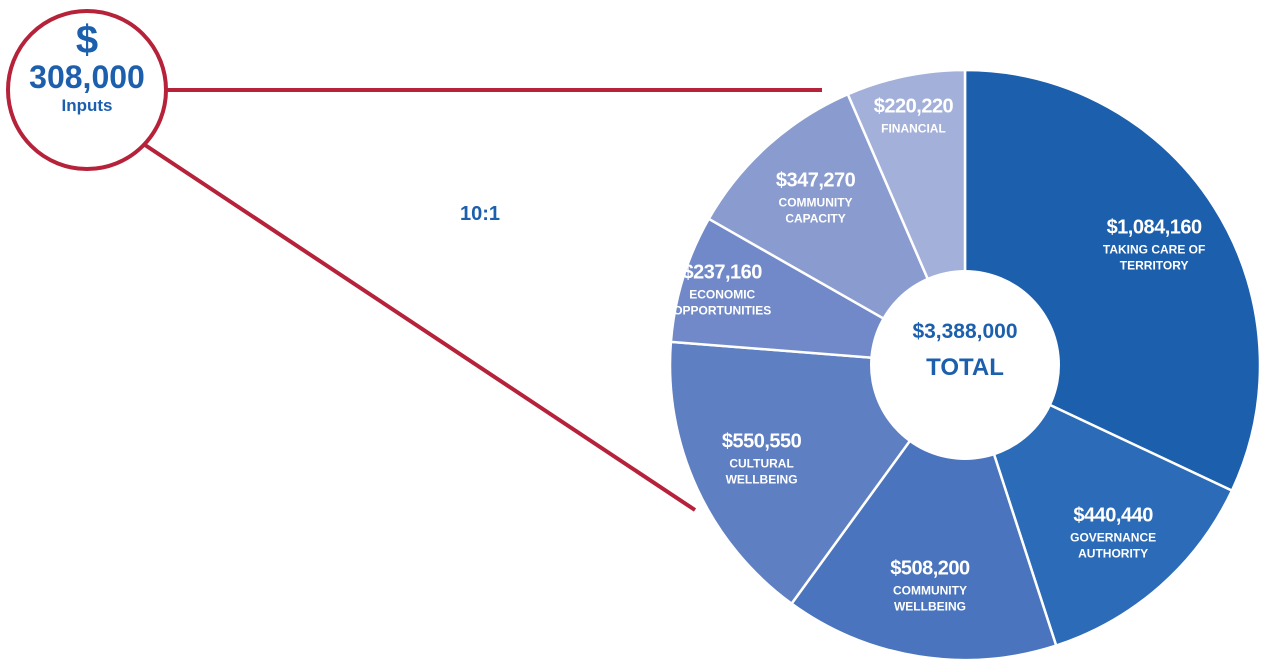 This screenshot has width=1267, height=660. What do you see at coordinates (929, 598) in the screenshot?
I see `category-label: COMMUNITY WELLBEING` at bounding box center [929, 598].